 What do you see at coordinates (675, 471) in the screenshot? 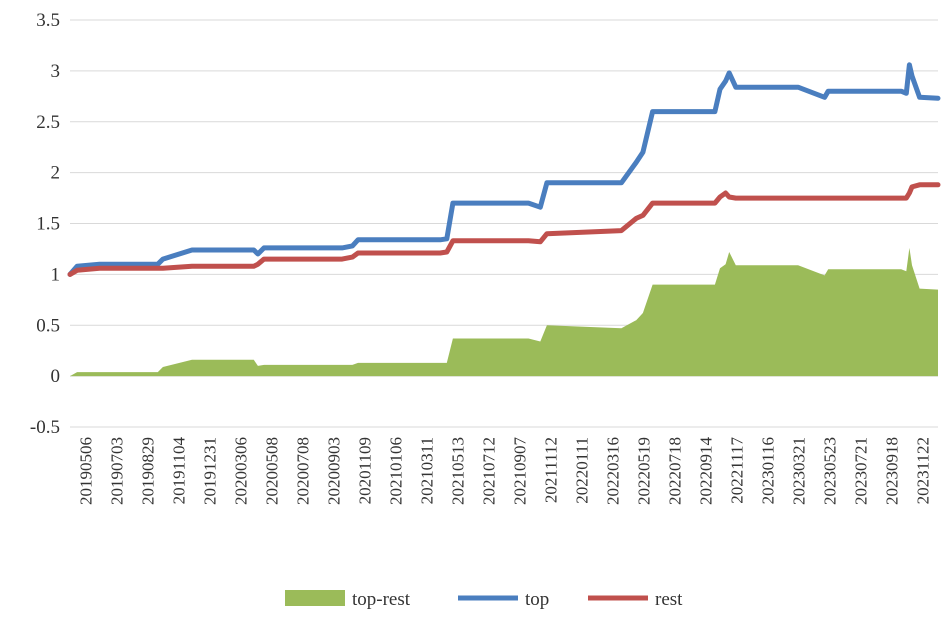
I see `x-tick-label: 20220718` at bounding box center [675, 471].